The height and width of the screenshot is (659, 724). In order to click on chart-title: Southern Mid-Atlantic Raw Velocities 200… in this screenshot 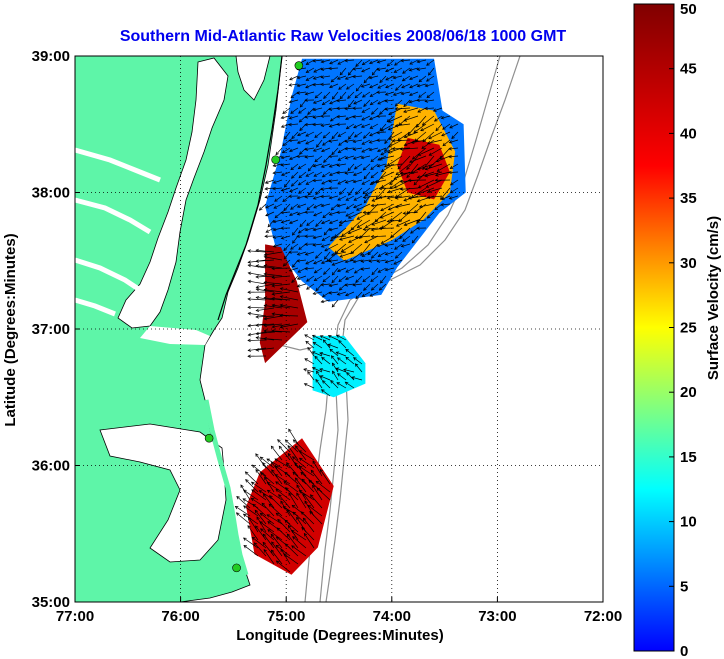, I will do `click(343, 36)`.